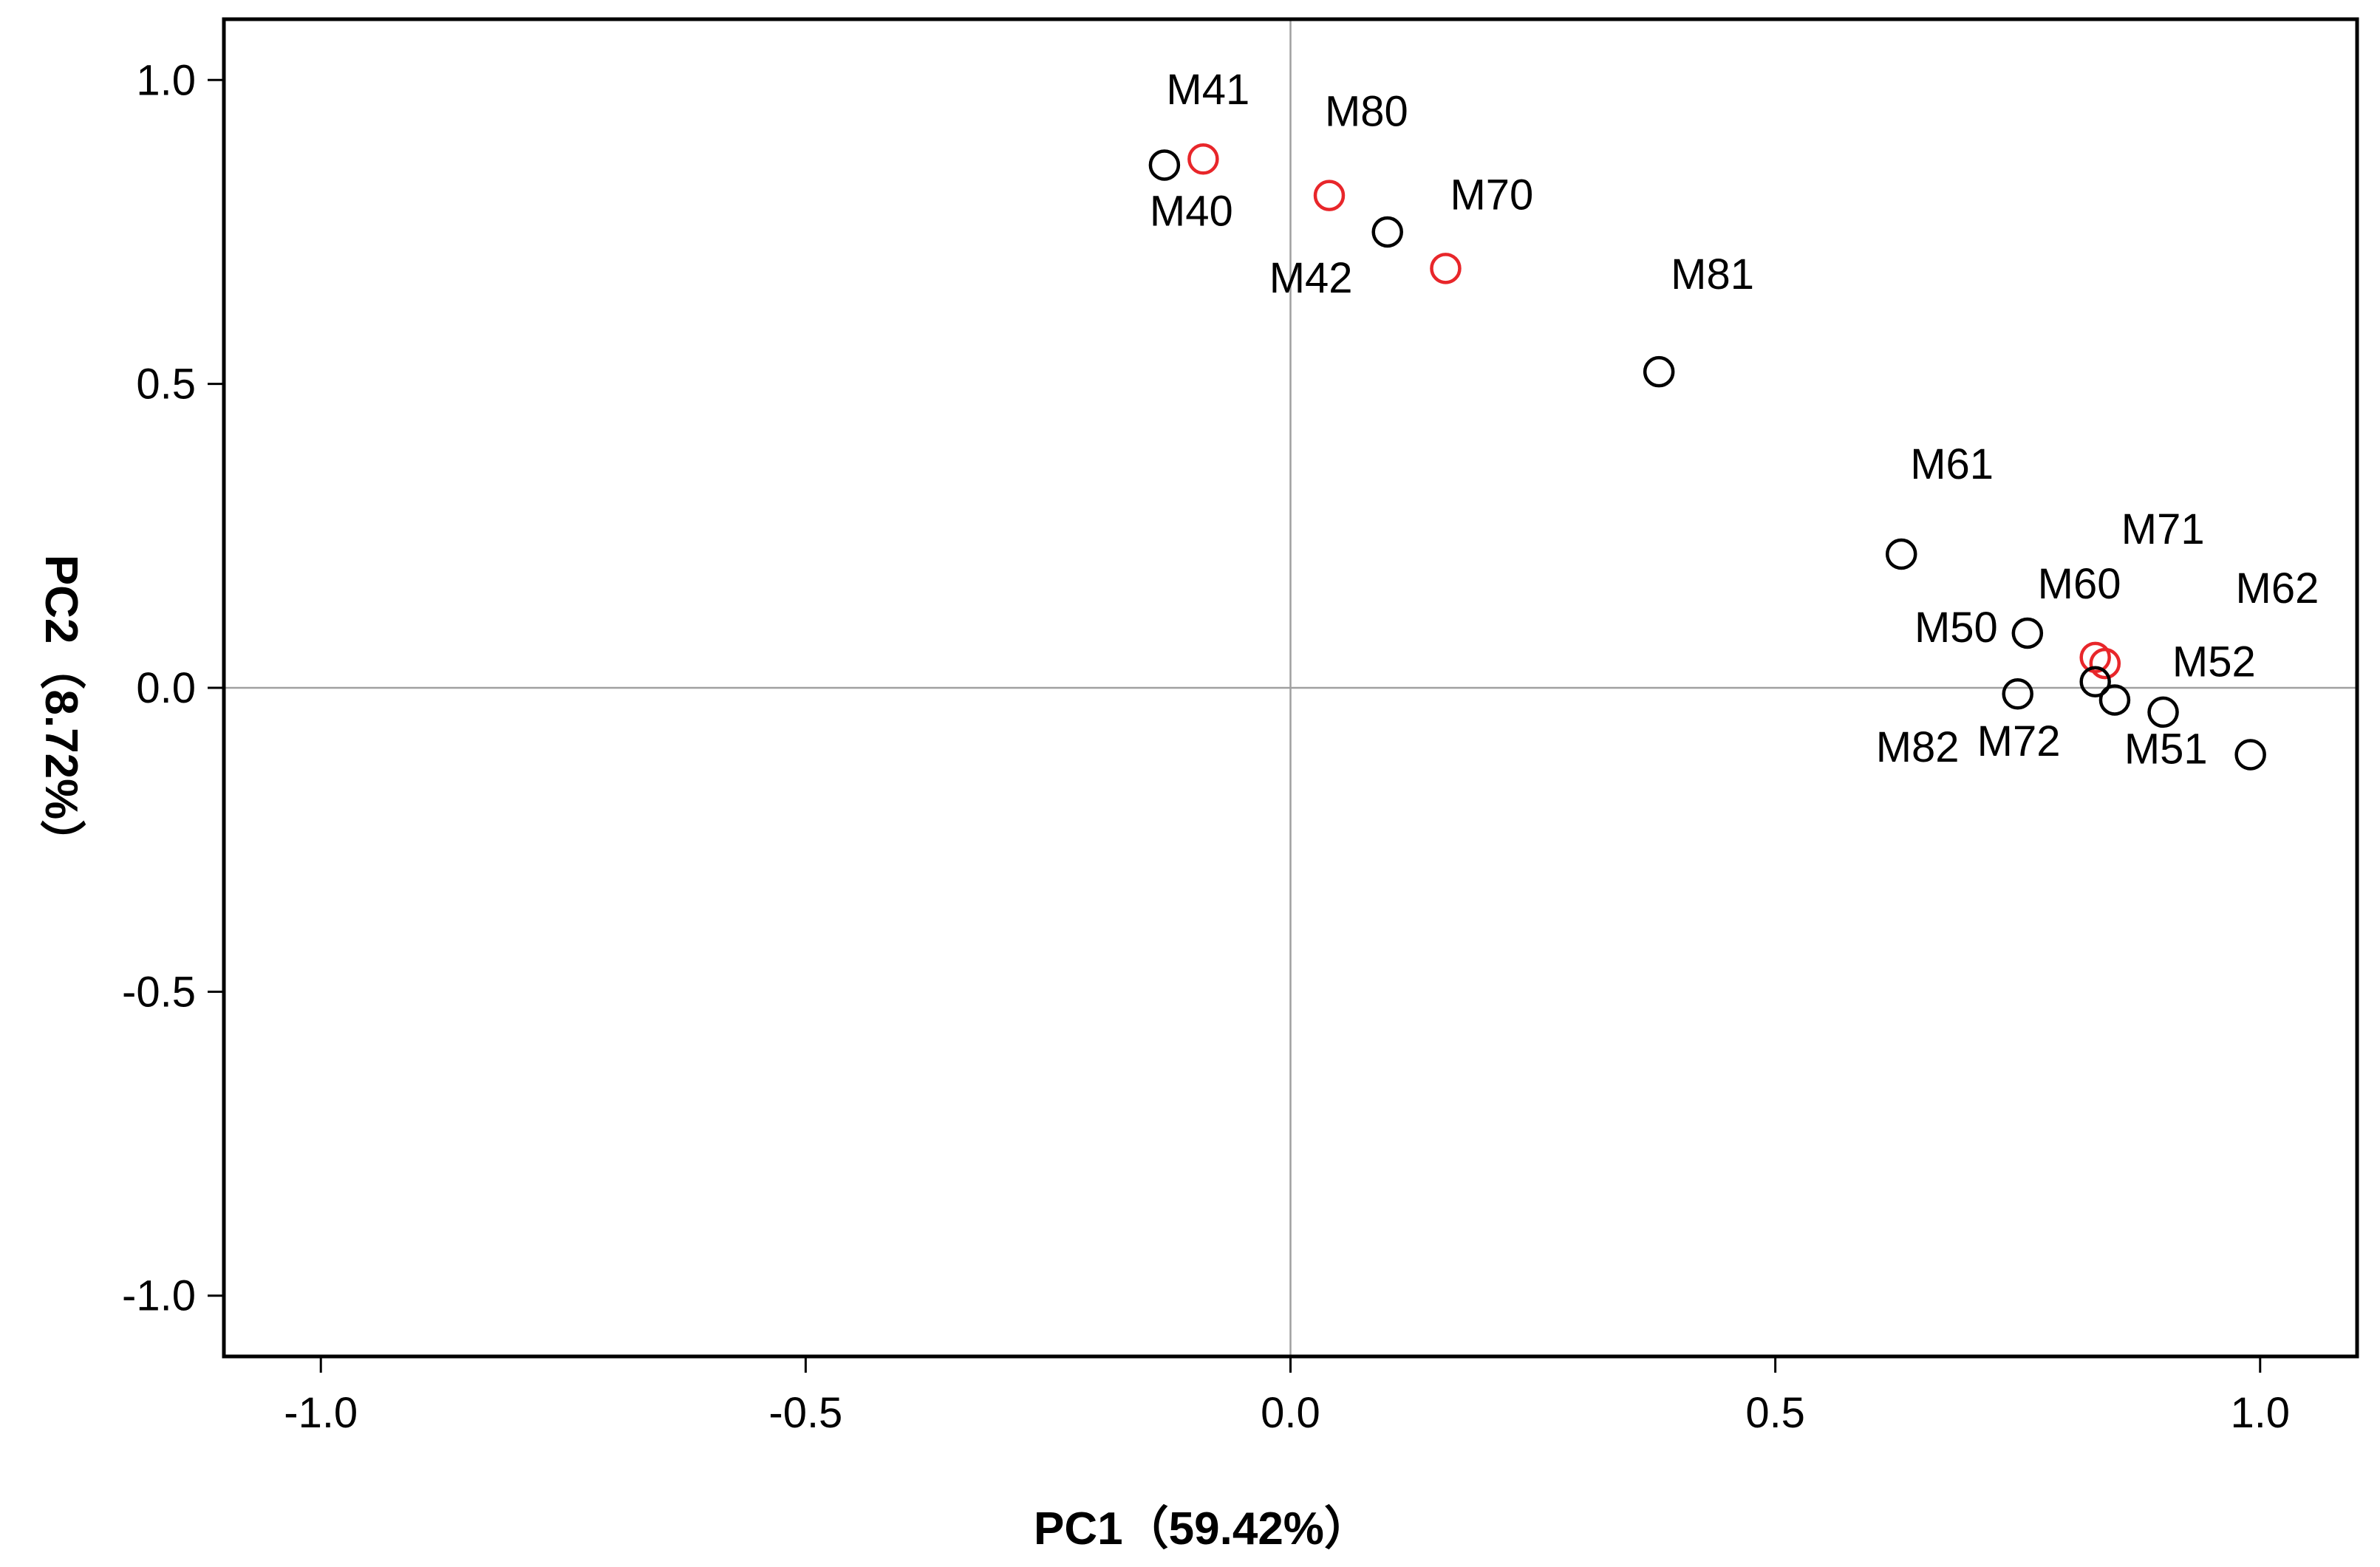 The image size is (2380, 1567). What do you see at coordinates (1208, 90) in the screenshot?
I see `point-label-m41: M41` at bounding box center [1208, 90].